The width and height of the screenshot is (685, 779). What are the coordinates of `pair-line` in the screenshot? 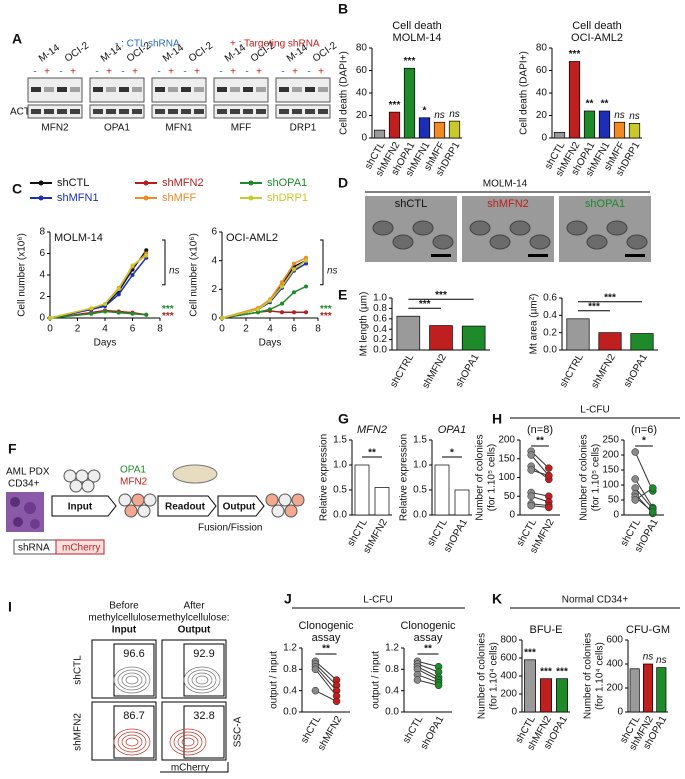 It's located at (644, 498).